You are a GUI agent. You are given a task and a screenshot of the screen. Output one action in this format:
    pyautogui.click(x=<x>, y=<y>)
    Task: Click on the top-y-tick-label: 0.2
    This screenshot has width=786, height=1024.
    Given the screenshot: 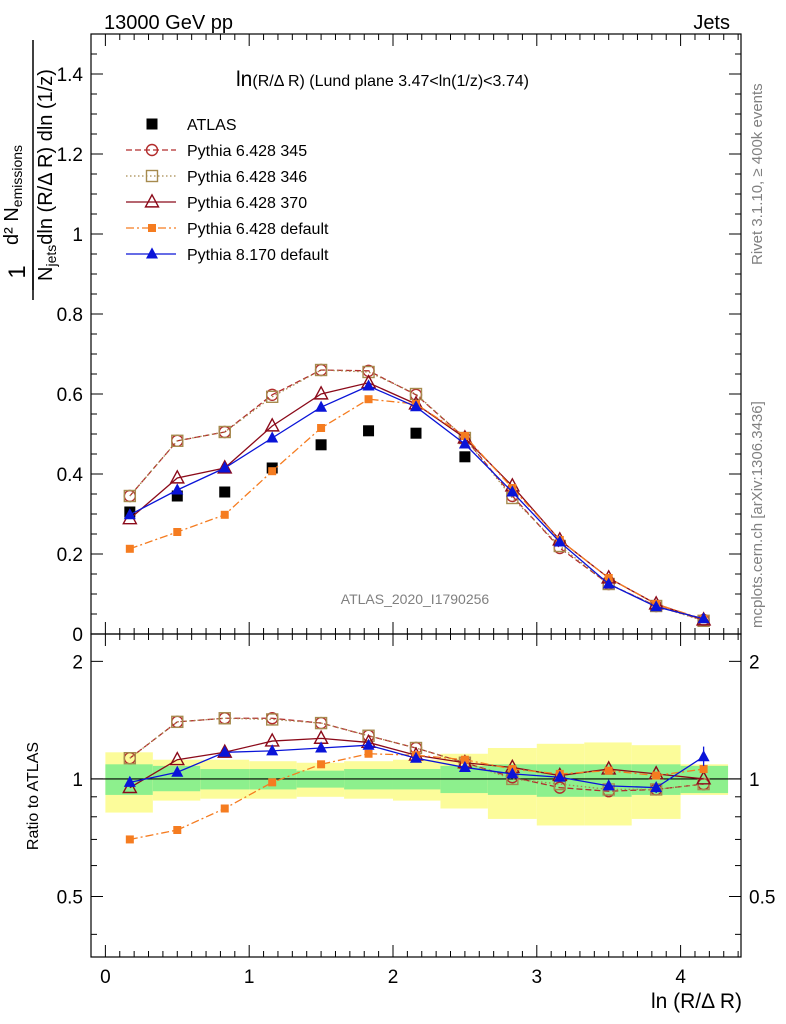 What is the action you would take?
    pyautogui.click(x=70, y=555)
    